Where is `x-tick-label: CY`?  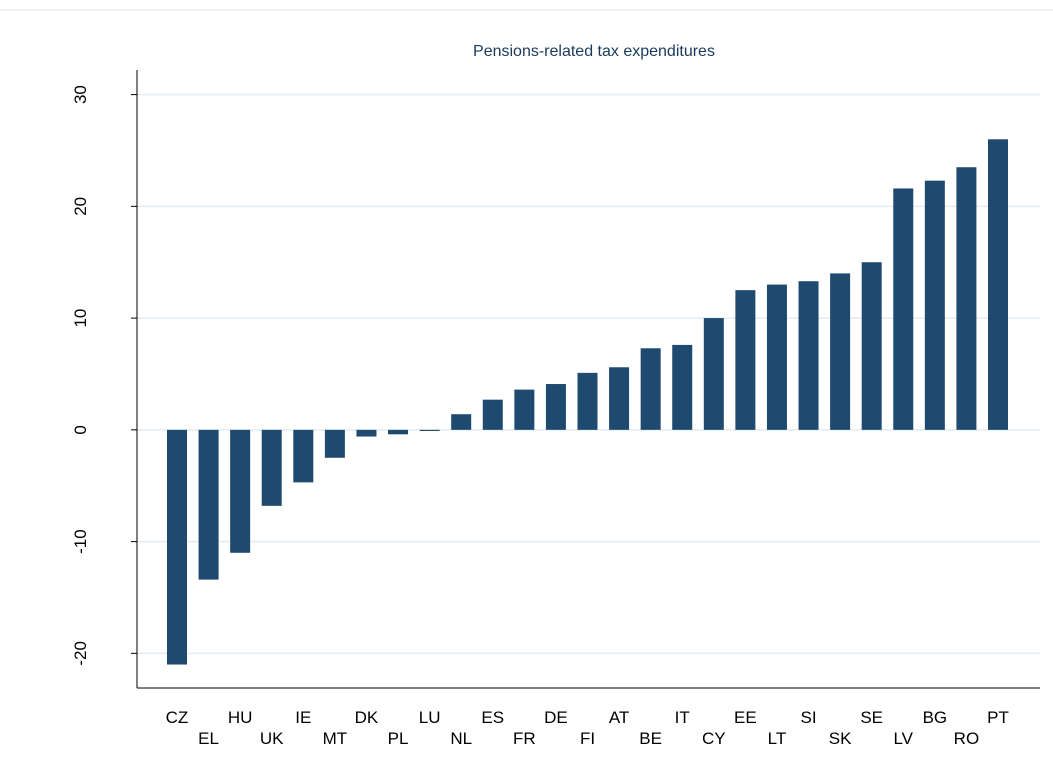
x-tick-label: CY is located at coordinates (714, 738).